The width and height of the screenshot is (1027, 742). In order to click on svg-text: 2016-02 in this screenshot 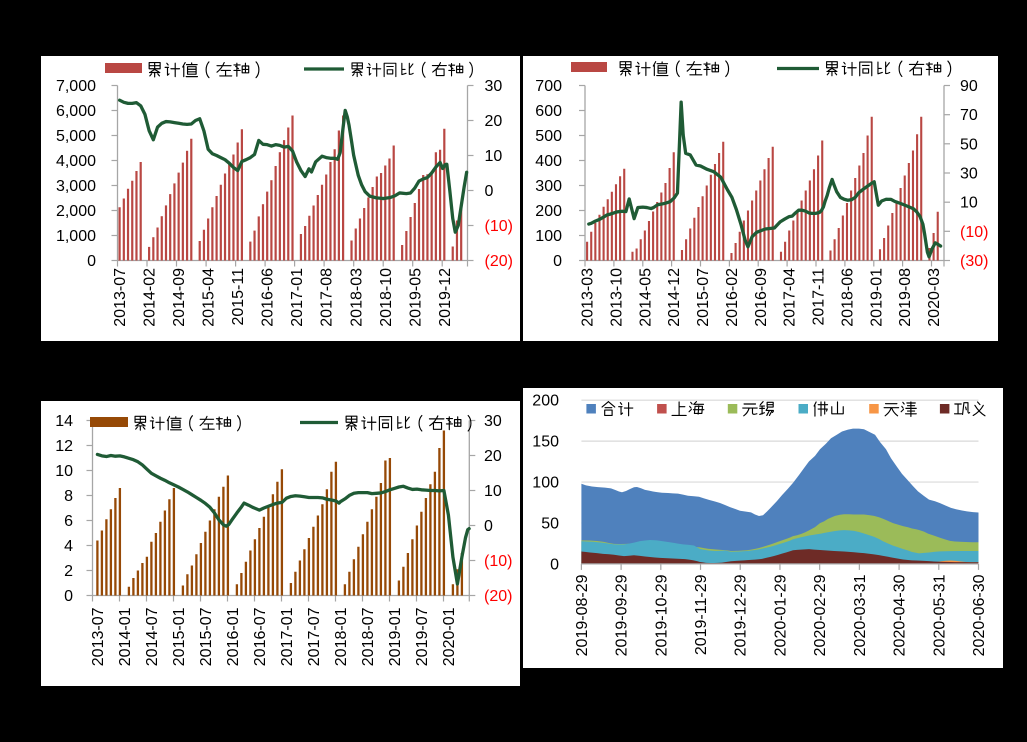, I will do `click(732, 297)`.